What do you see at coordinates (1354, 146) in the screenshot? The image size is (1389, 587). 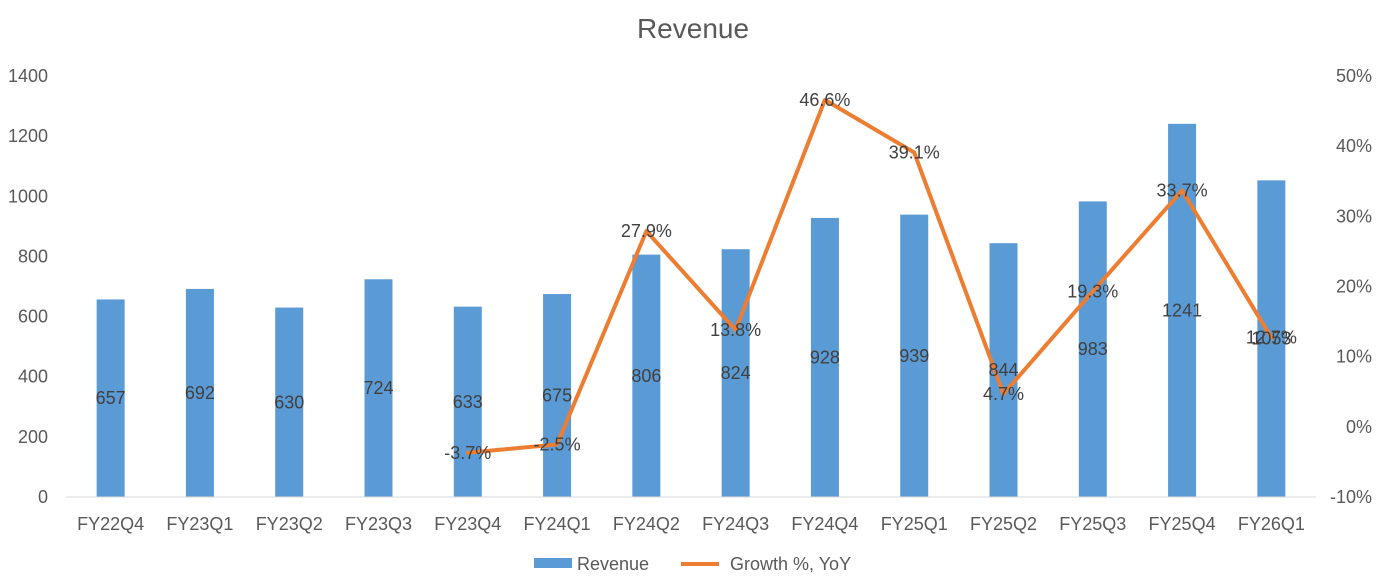 I see `right-y-tick-label: 40%` at bounding box center [1354, 146].